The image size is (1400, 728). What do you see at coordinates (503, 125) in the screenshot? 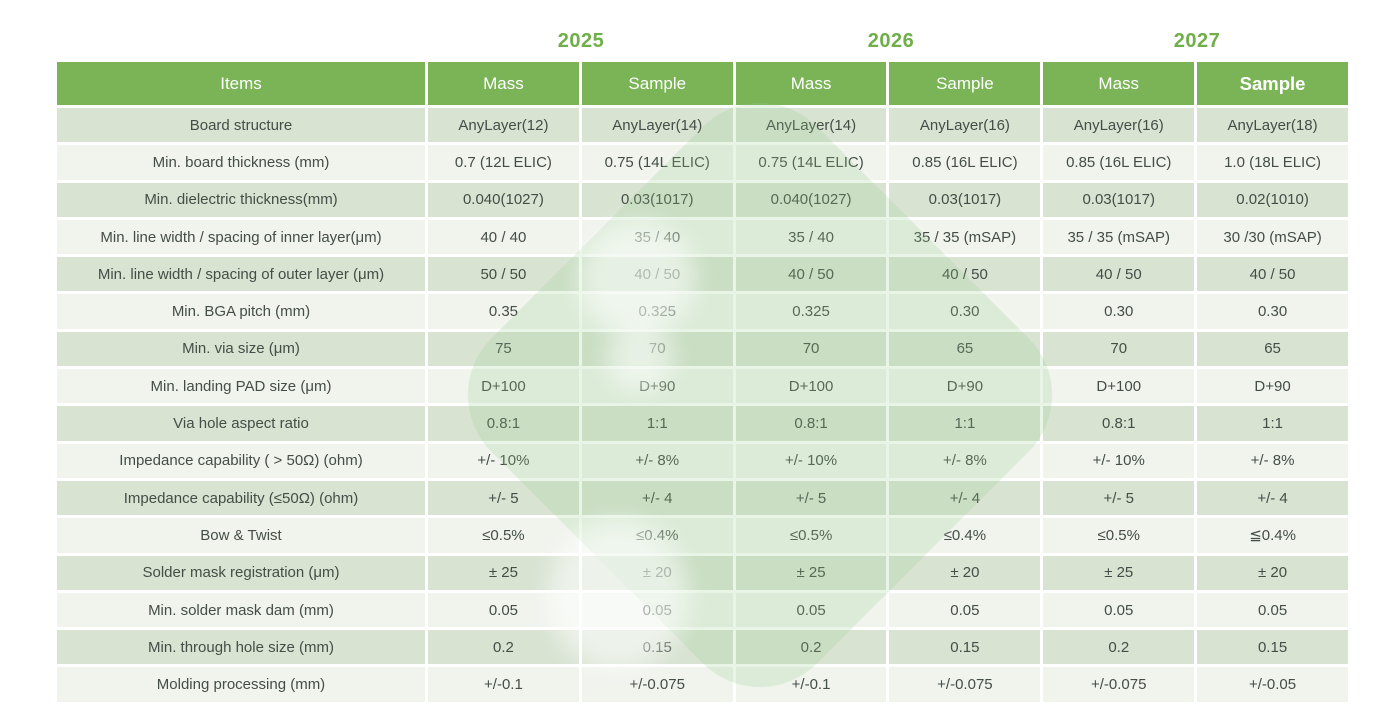
I see `cell: AnyLayer(12)` at bounding box center [503, 125].